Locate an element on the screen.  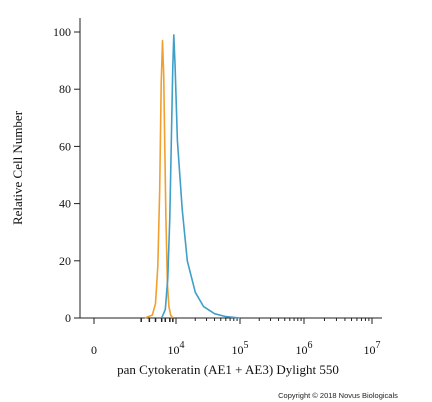
x-tick-label: 0 is located at coordinates (94, 350).